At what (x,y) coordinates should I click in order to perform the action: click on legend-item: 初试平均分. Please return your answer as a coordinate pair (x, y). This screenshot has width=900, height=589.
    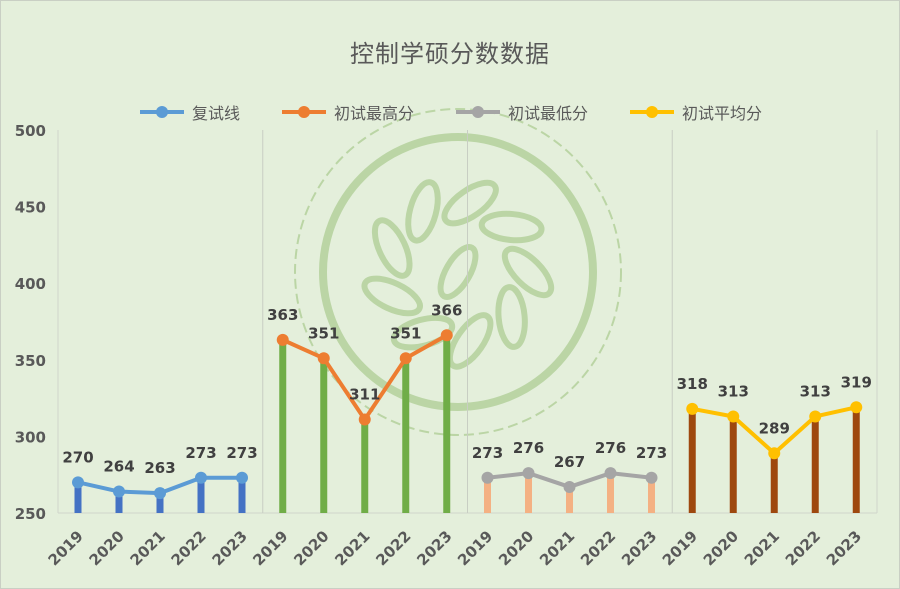
    Looking at the image, I should click on (695, 112).